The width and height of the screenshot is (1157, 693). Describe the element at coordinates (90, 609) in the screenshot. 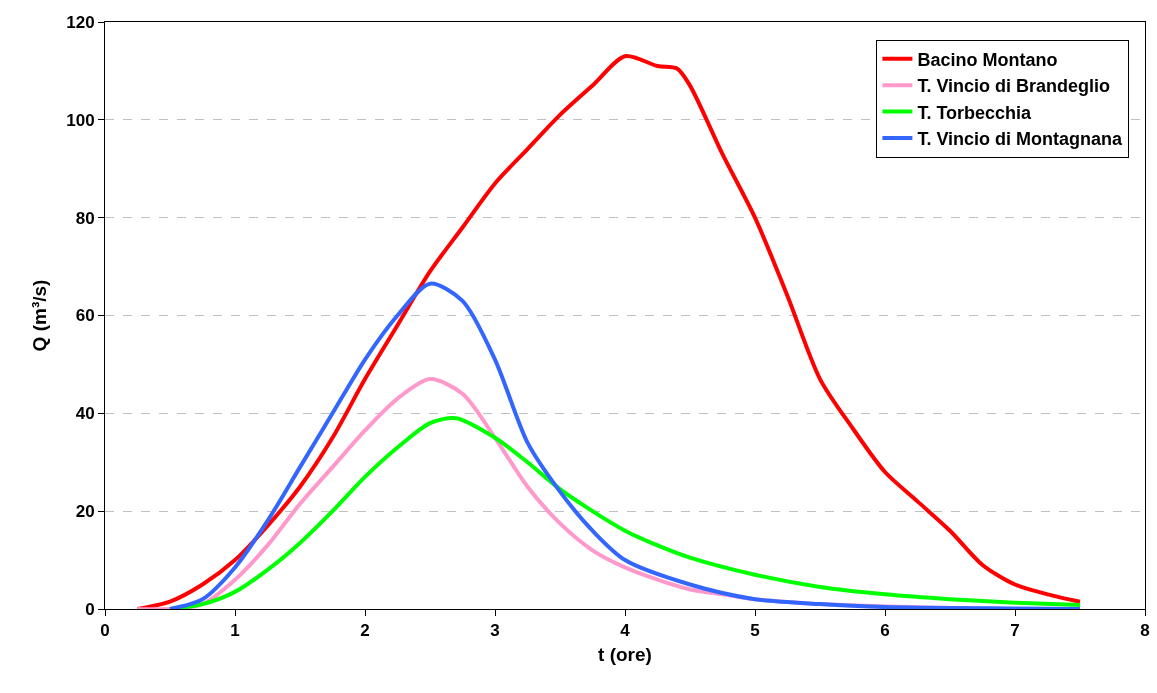

I see `y-tick-label: 0` at that location.